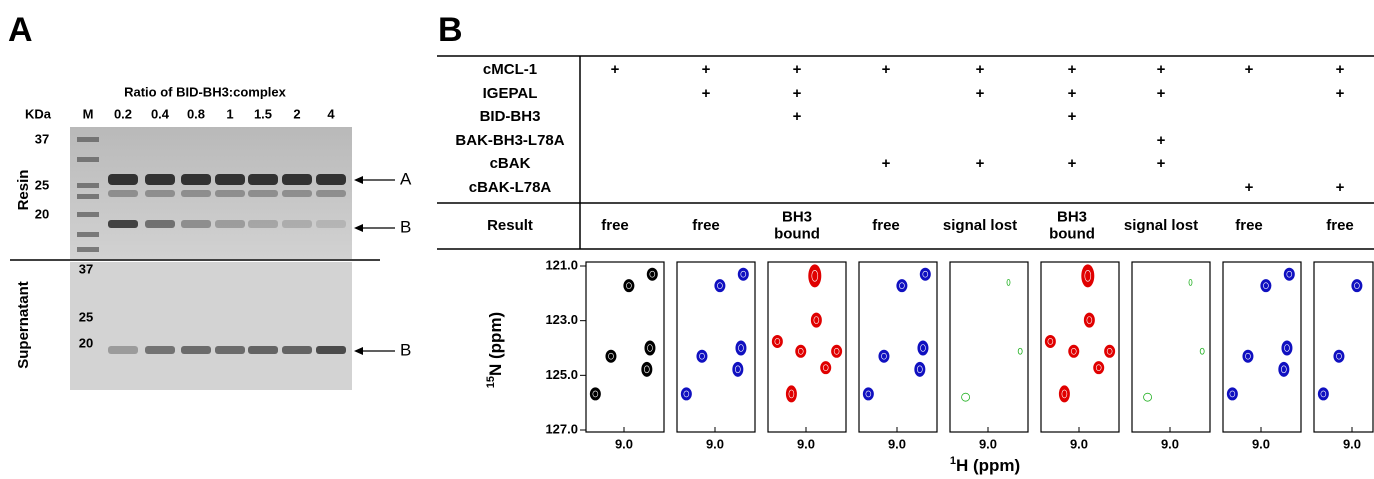 This screenshot has width=1374, height=479. What do you see at coordinates (20, 30) in the screenshot?
I see `panel-label: A` at bounding box center [20, 30].